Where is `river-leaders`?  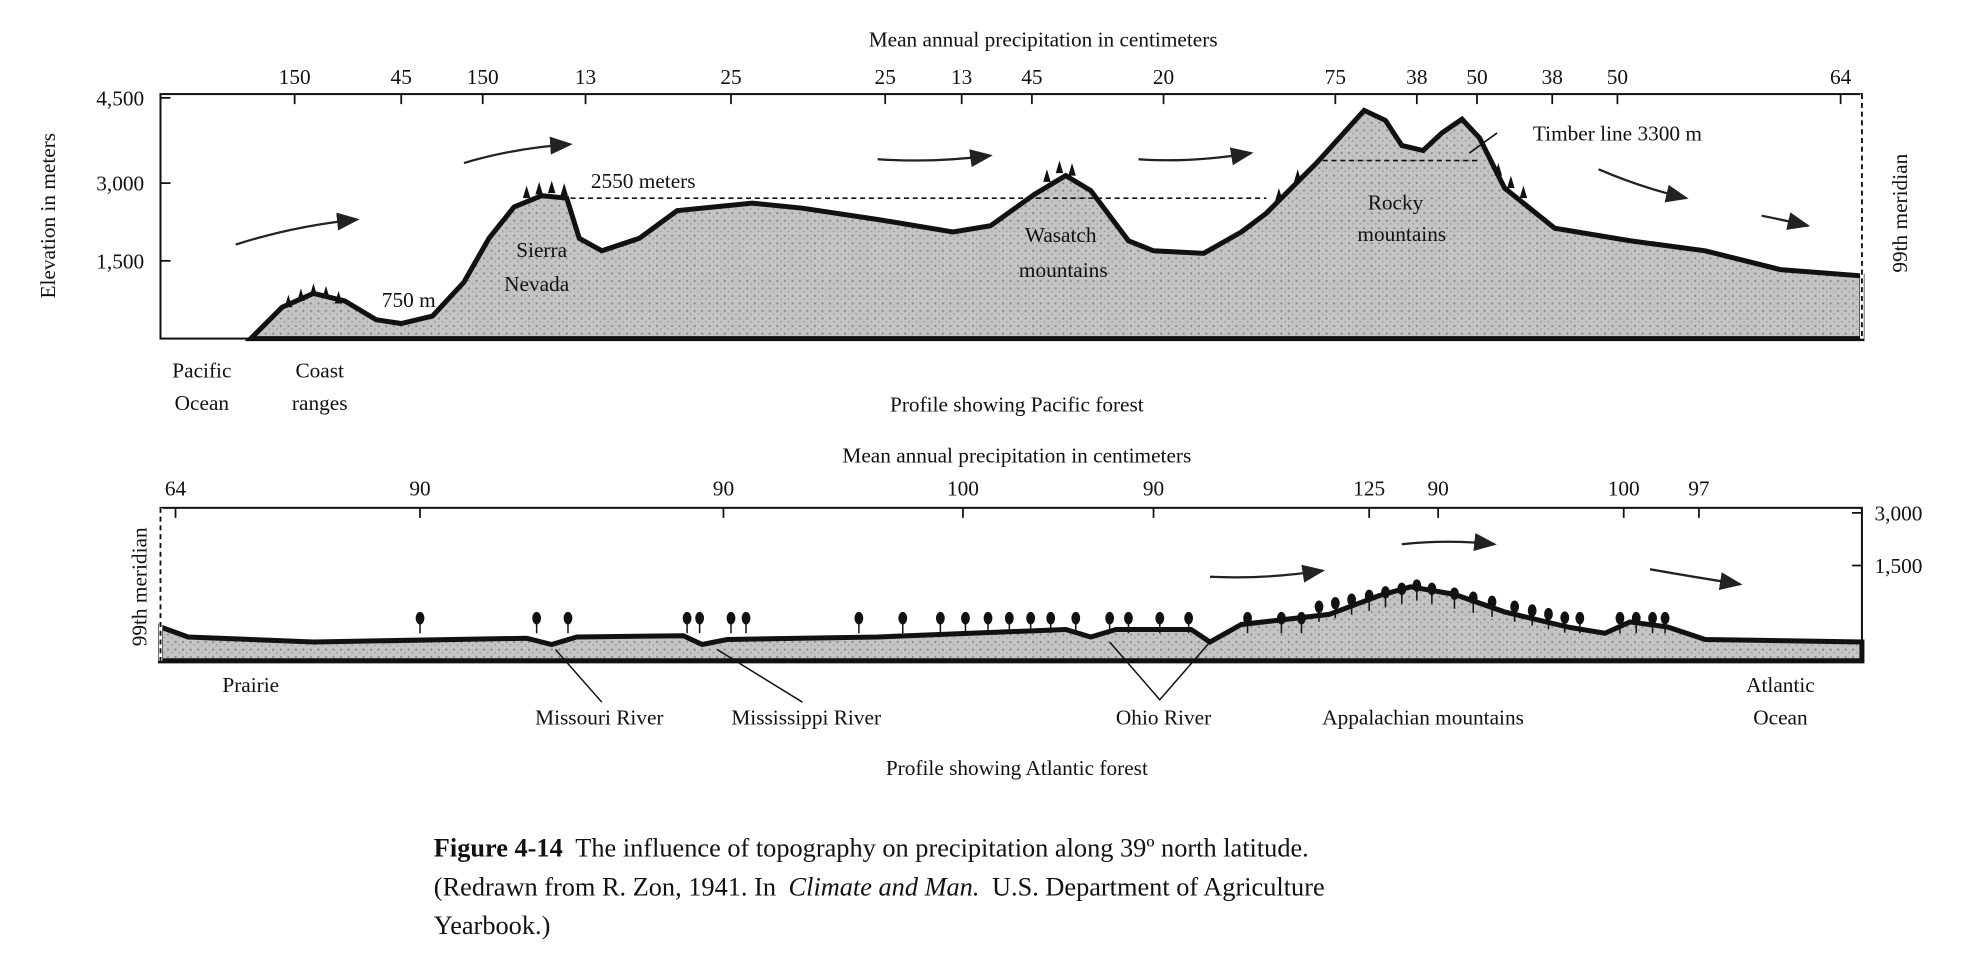 river-leaders is located at coordinates (882, 672).